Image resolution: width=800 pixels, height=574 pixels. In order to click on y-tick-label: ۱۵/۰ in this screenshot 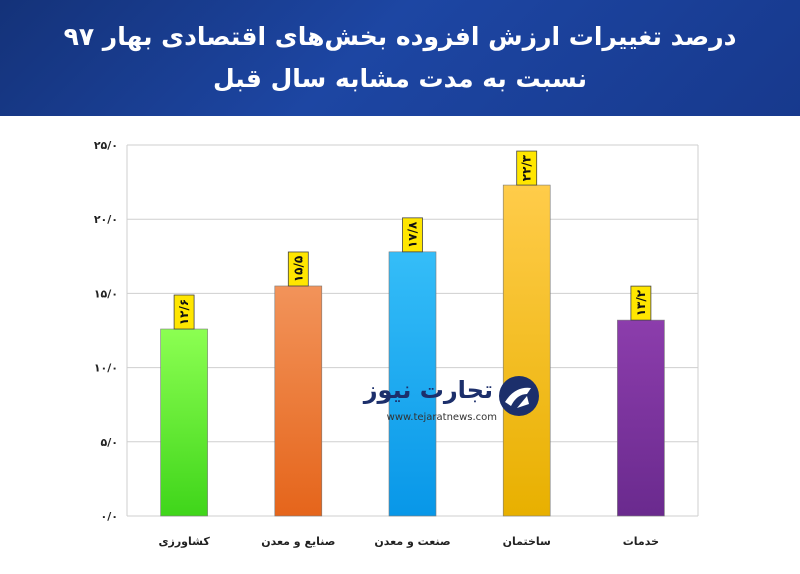, I will do `click(106, 293)`.